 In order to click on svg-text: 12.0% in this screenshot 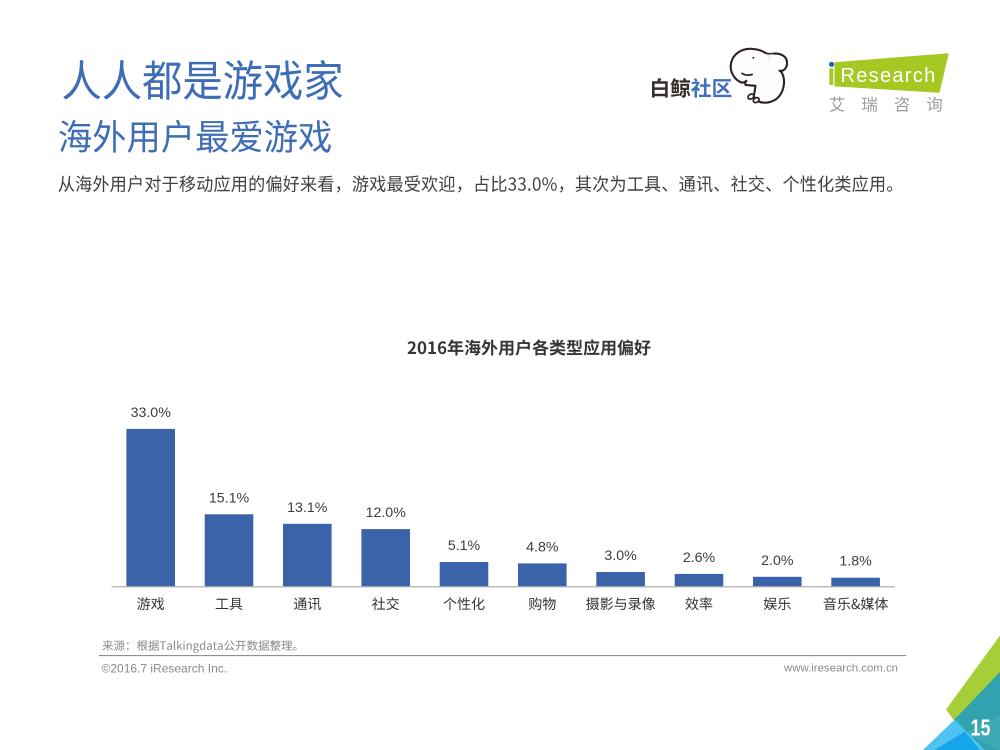, I will do `click(386, 513)`.